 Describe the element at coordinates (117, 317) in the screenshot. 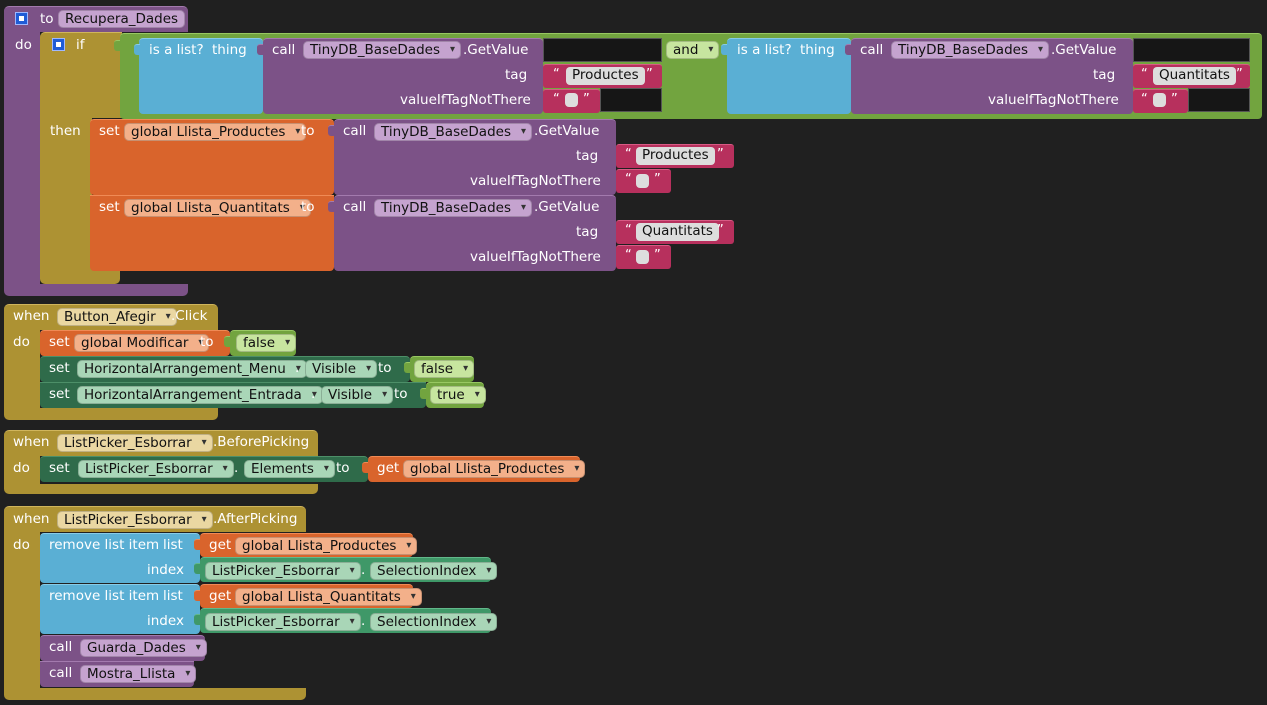

I see `button-afegir-dropdown: Button_Afegir` at that location.